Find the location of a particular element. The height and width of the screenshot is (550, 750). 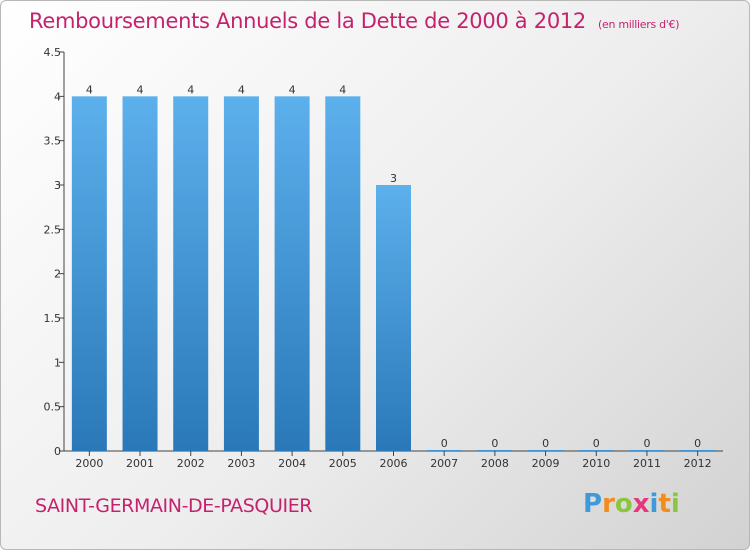

data-label-2008: 0 is located at coordinates (494, 443).